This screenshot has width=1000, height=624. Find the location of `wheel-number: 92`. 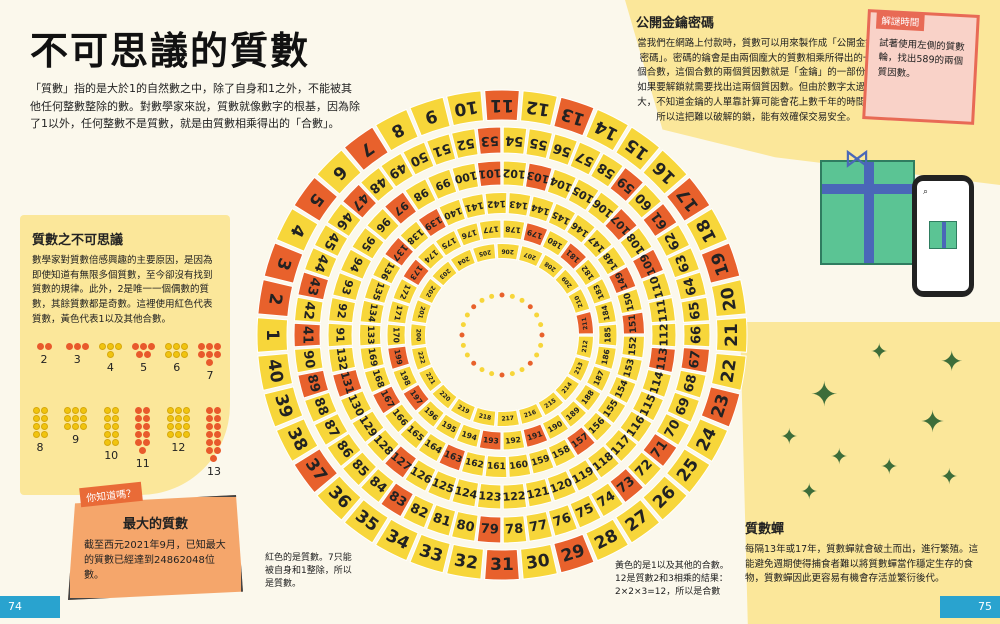

wheel-number: 92 is located at coordinates (341, 310).